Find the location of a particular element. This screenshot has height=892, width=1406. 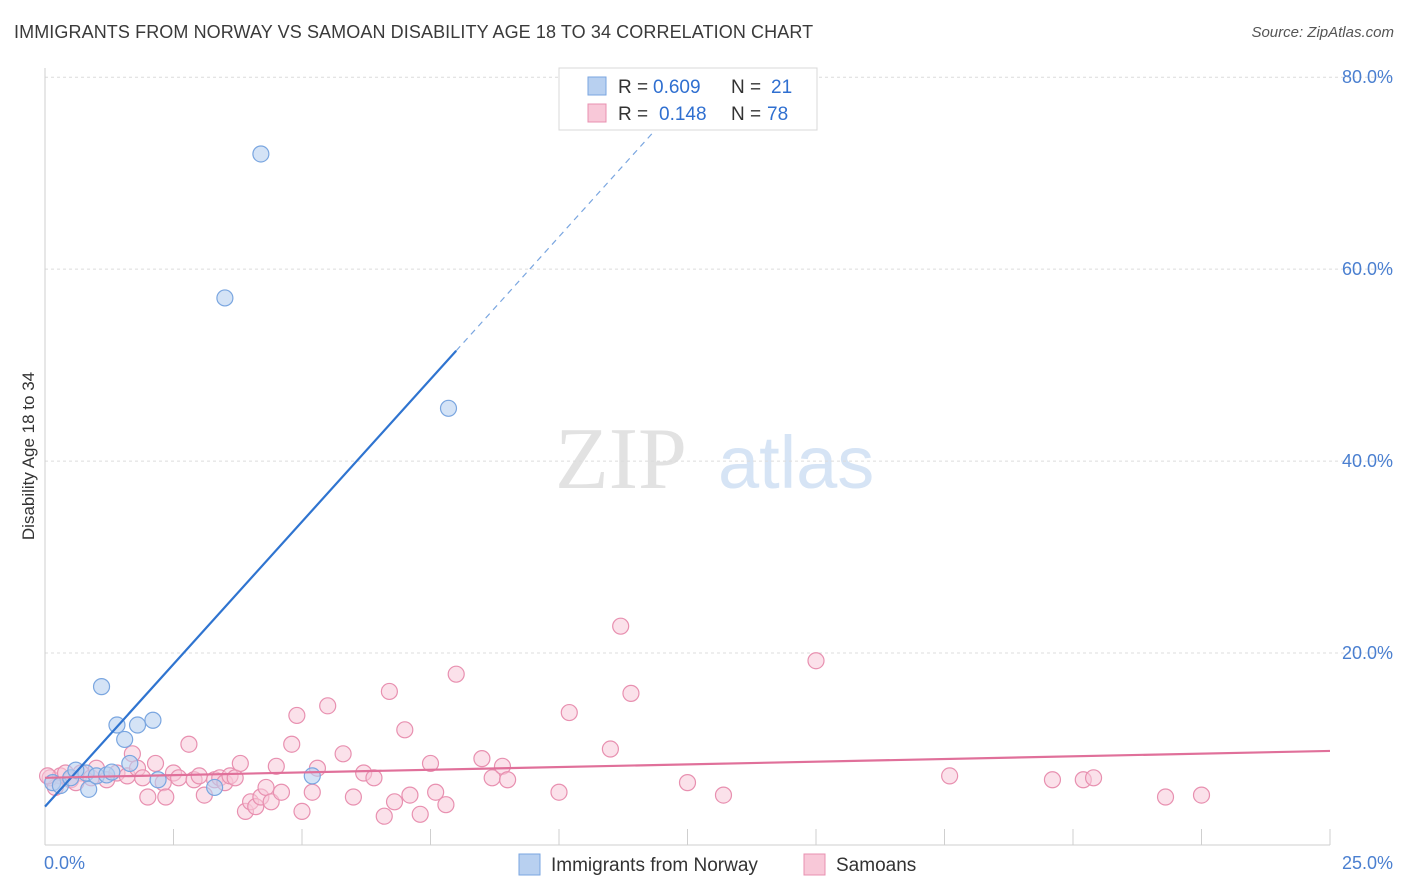

samoan-n-label: N = is located at coordinates (746, 114).